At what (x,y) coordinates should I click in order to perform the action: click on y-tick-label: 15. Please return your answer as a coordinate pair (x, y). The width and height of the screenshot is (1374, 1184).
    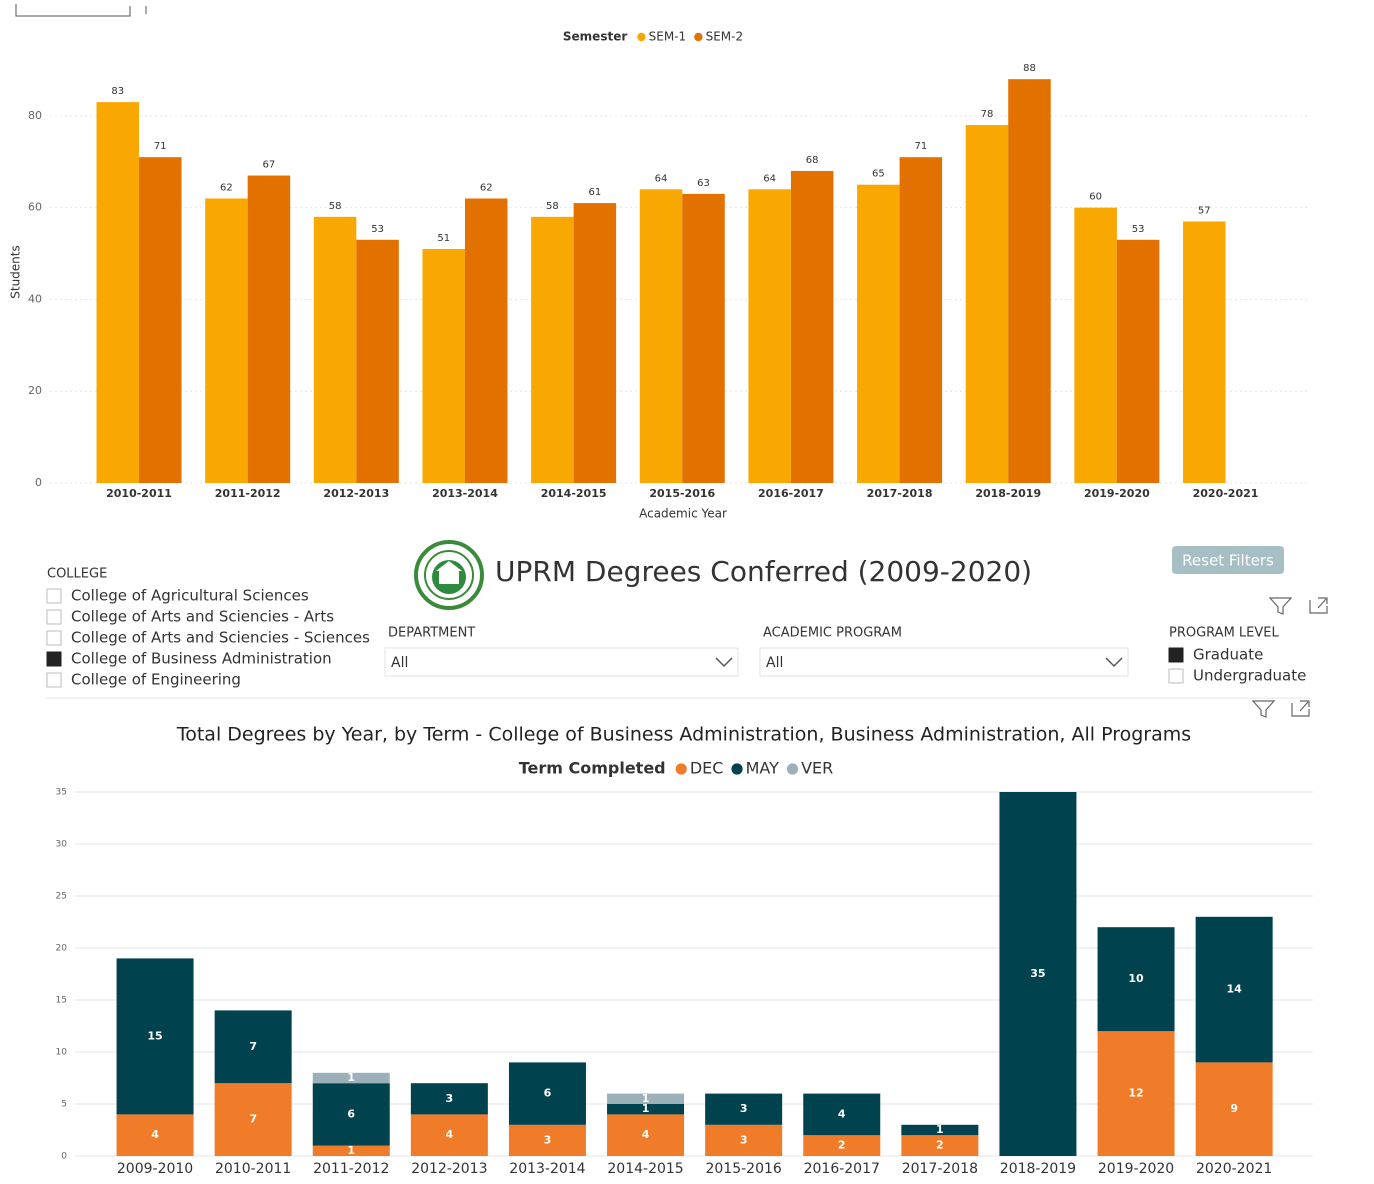
    Looking at the image, I should click on (61, 1001).